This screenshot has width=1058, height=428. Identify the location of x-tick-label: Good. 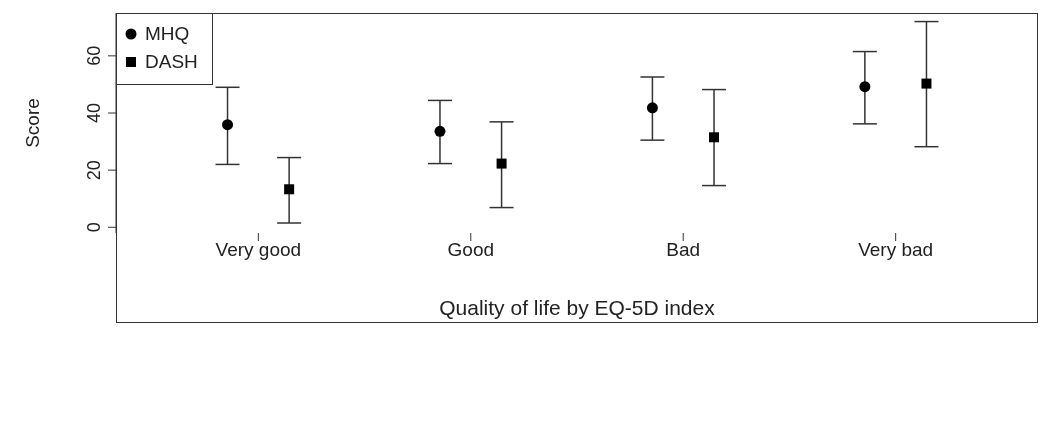
(471, 250).